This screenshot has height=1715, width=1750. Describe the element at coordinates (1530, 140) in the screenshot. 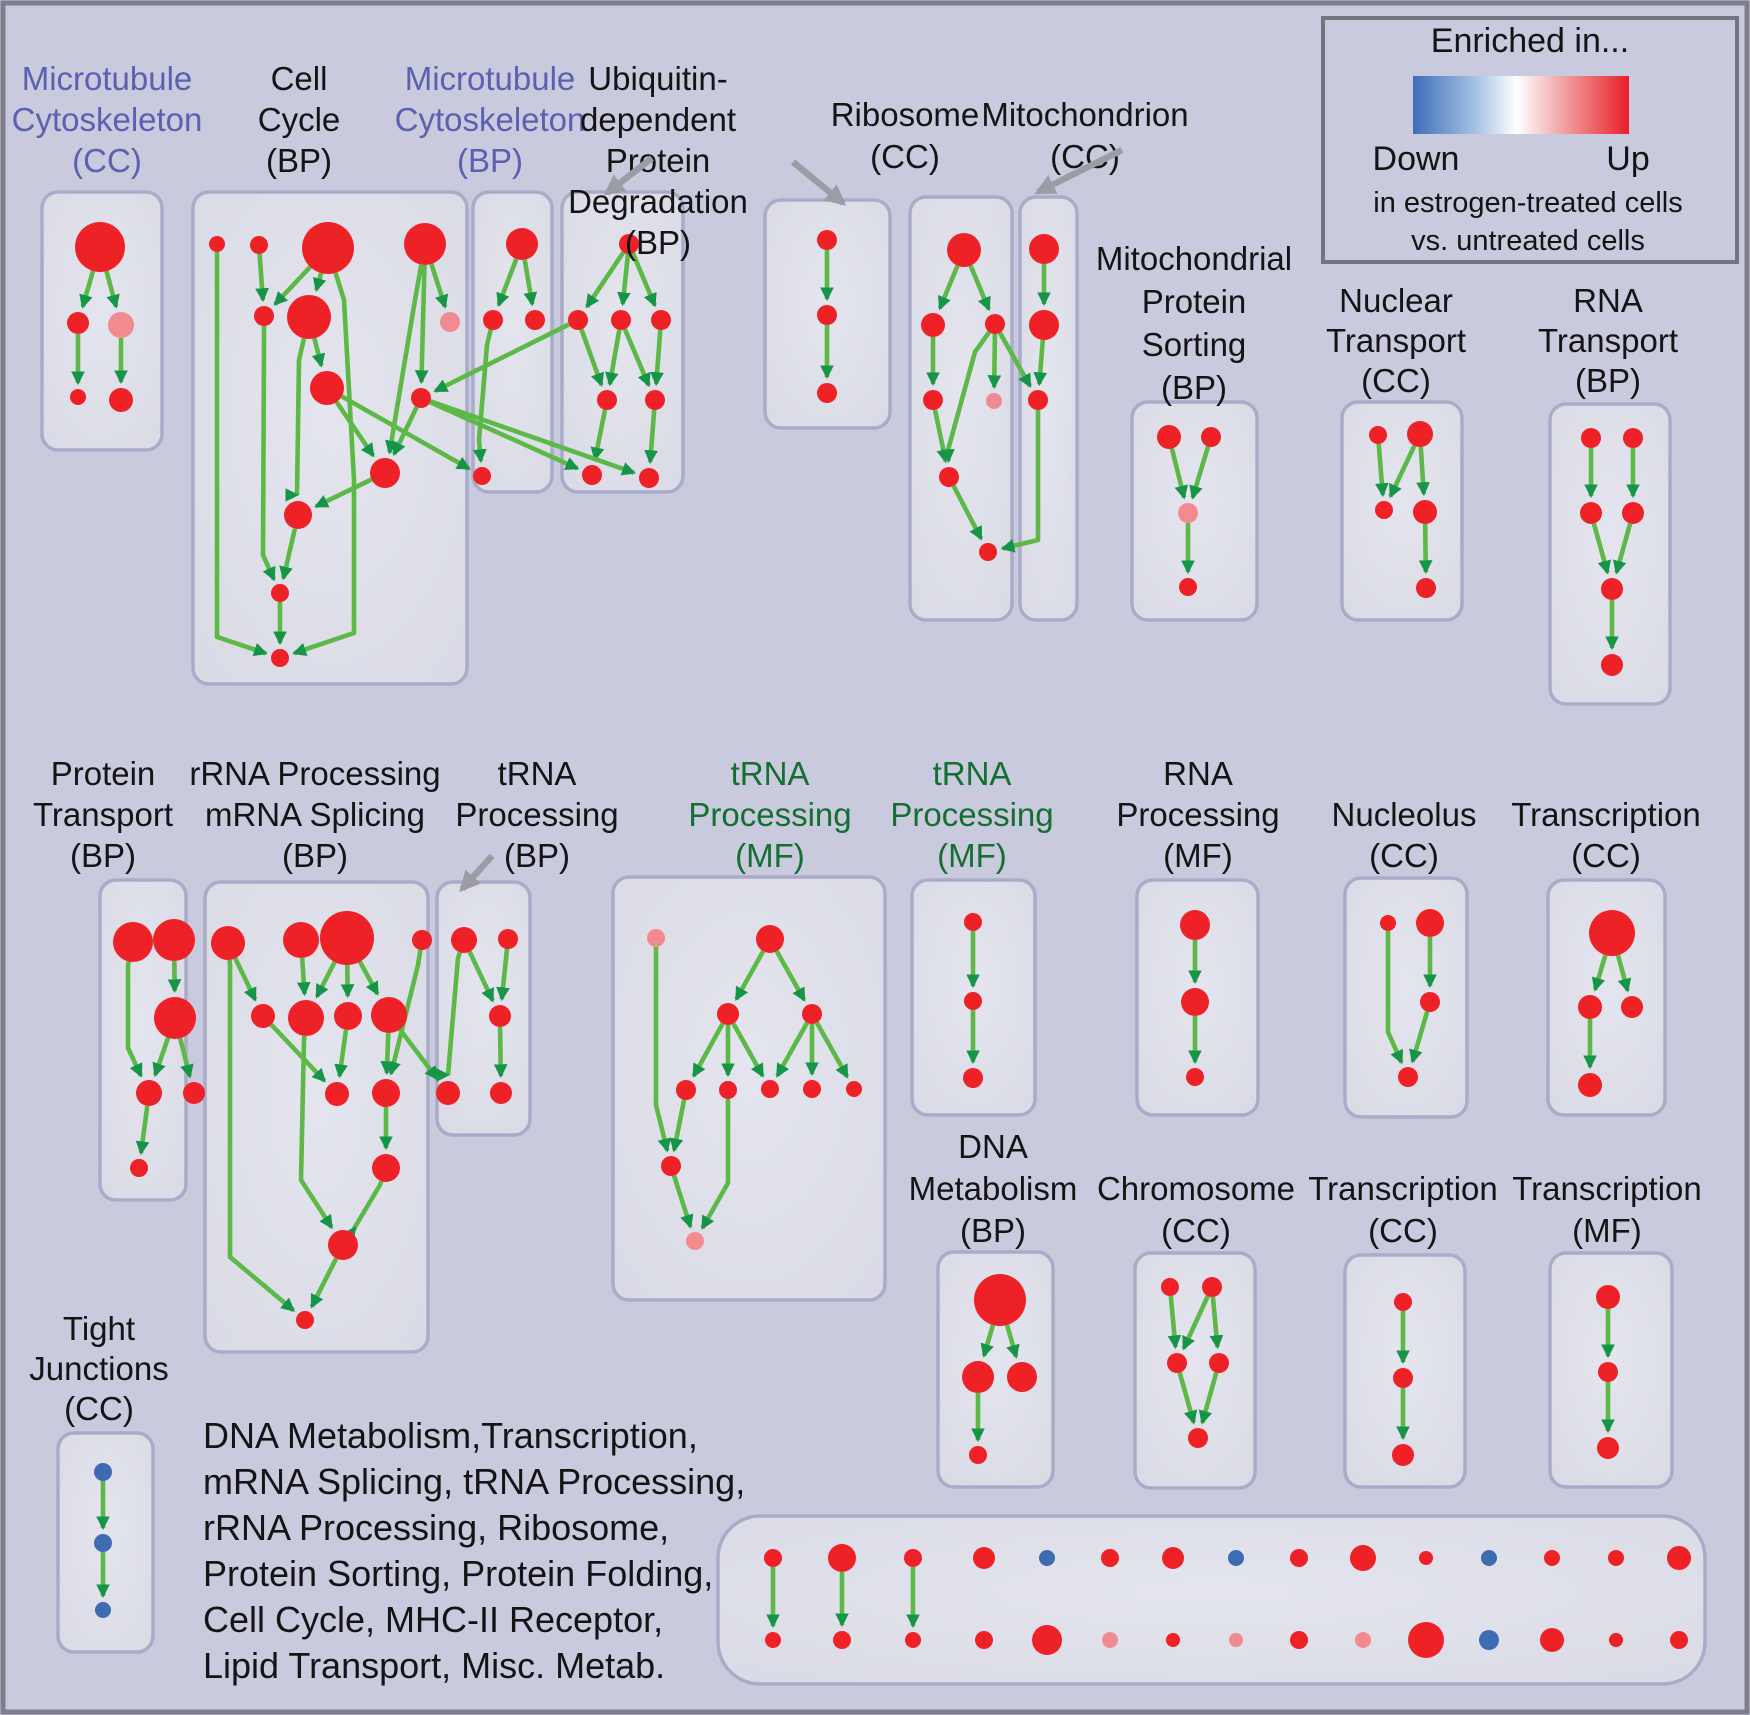

I see `legend-box` at that location.